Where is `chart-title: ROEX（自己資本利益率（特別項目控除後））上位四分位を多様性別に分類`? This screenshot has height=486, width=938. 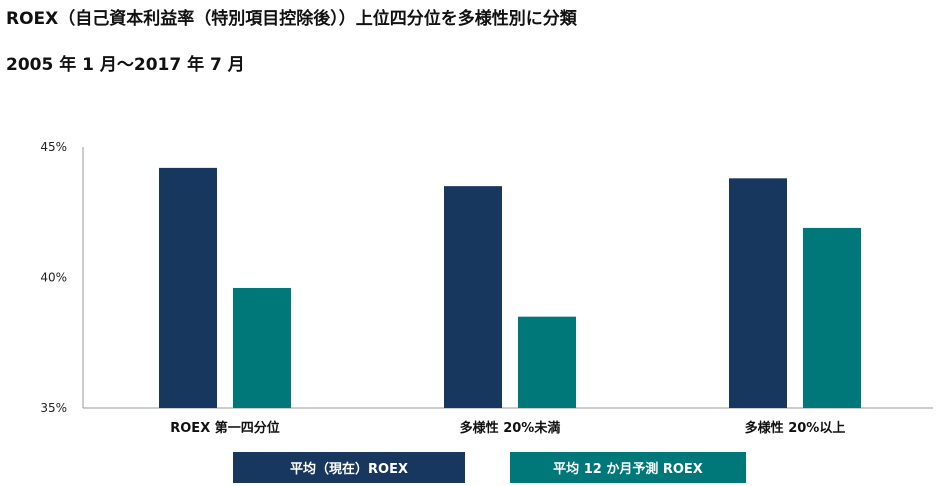 chart-title: ROEX（自己資本利益率（特別項目控除後））上位四分位を多様性別に分類 is located at coordinates (291, 19).